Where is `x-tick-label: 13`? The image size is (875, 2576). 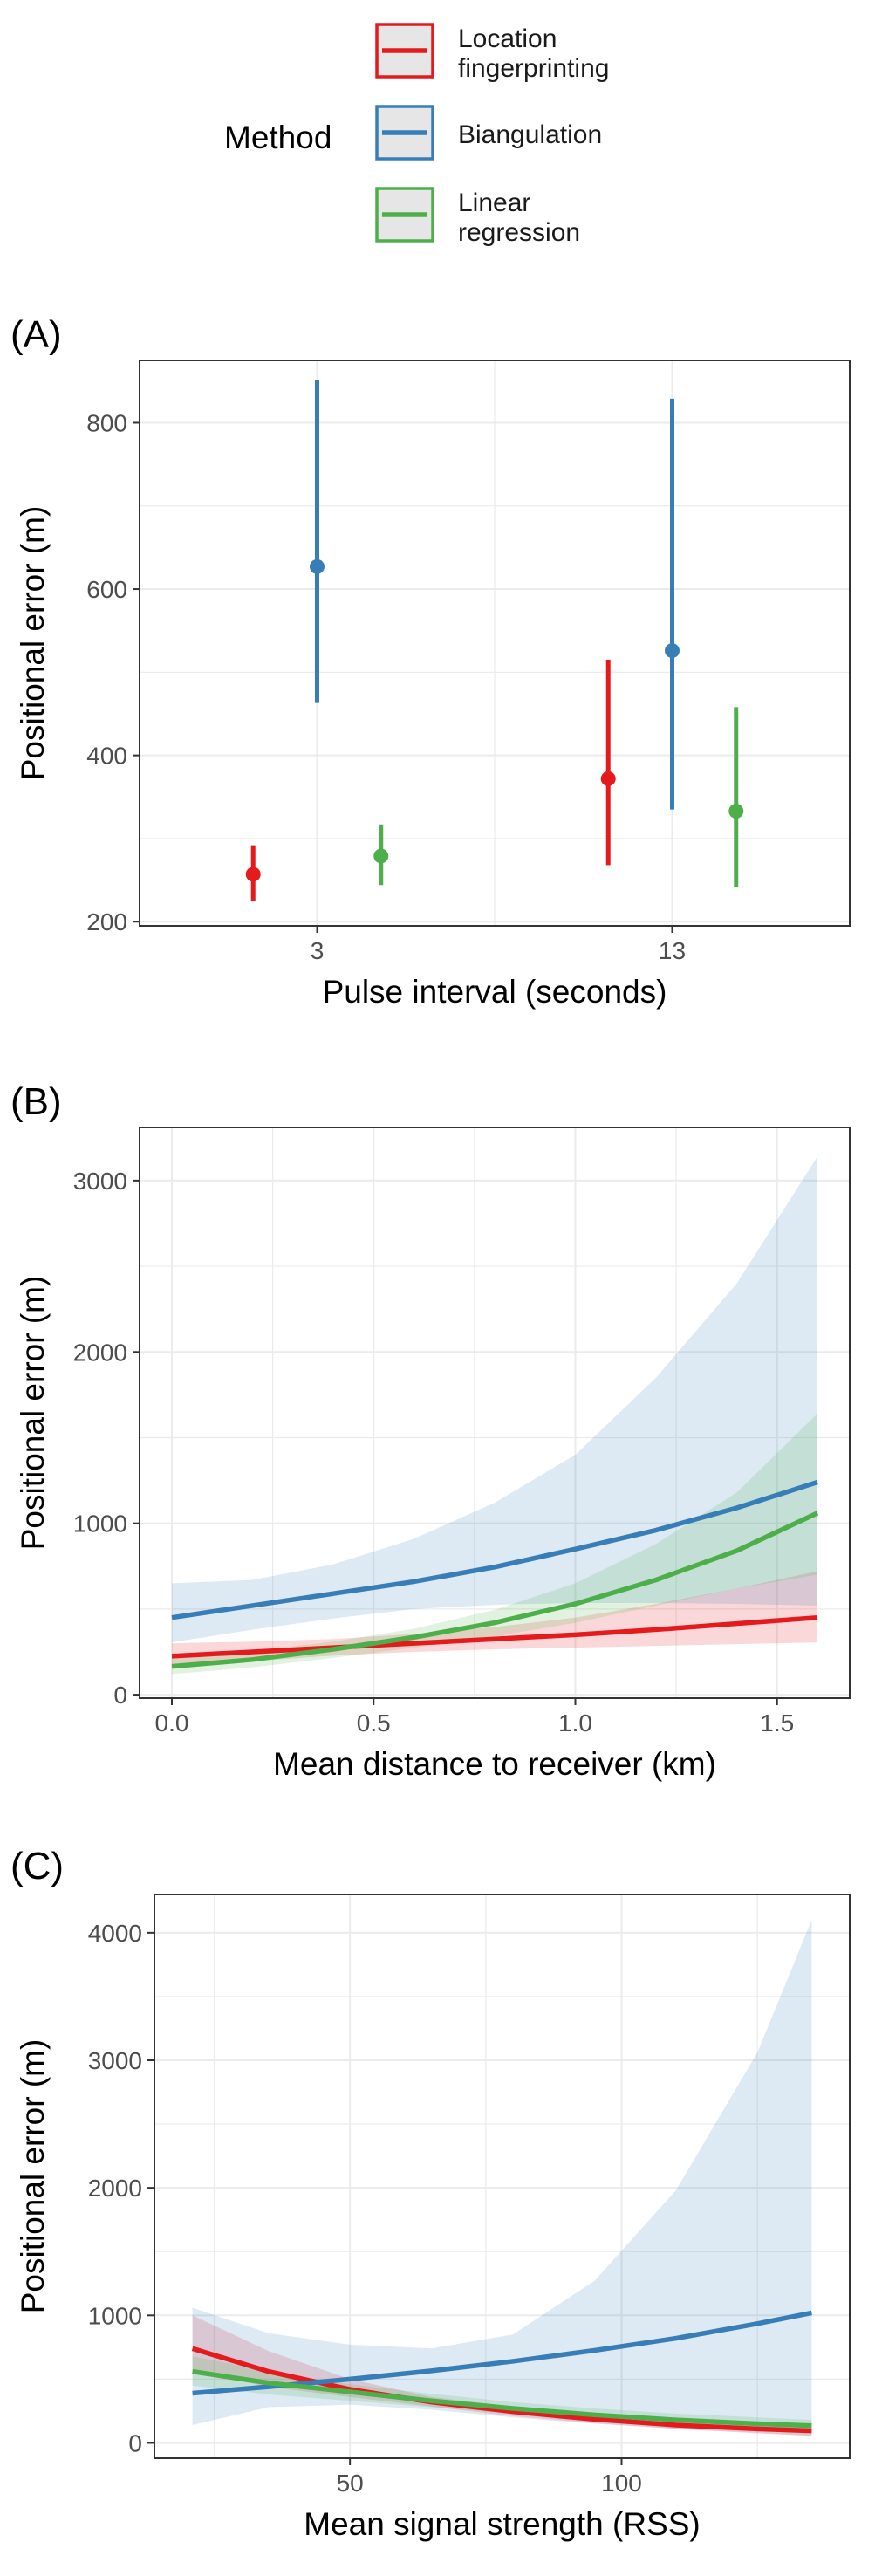
x-tick-label: 13 is located at coordinates (672, 950).